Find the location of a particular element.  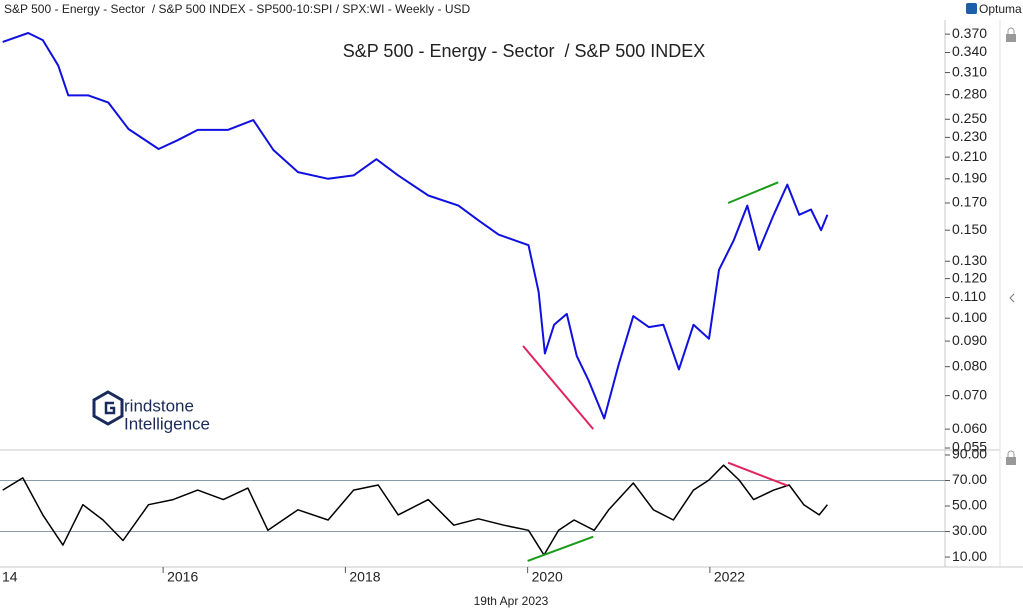

y-tick-label: 0.190 is located at coordinates (969, 178).